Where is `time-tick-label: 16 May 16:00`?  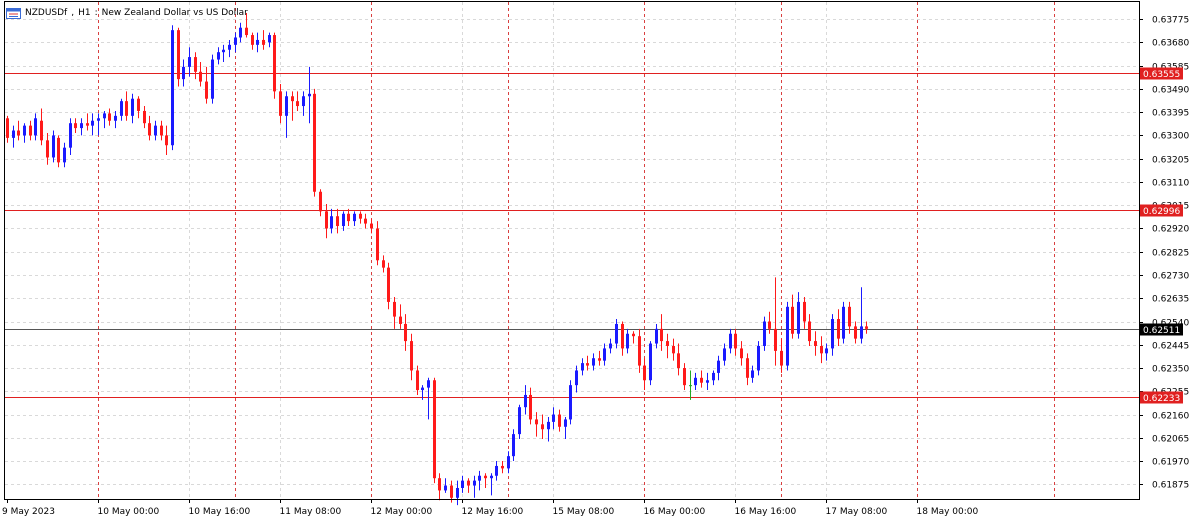 time-tick-label: 16 May 16:00 is located at coordinates (766, 512).